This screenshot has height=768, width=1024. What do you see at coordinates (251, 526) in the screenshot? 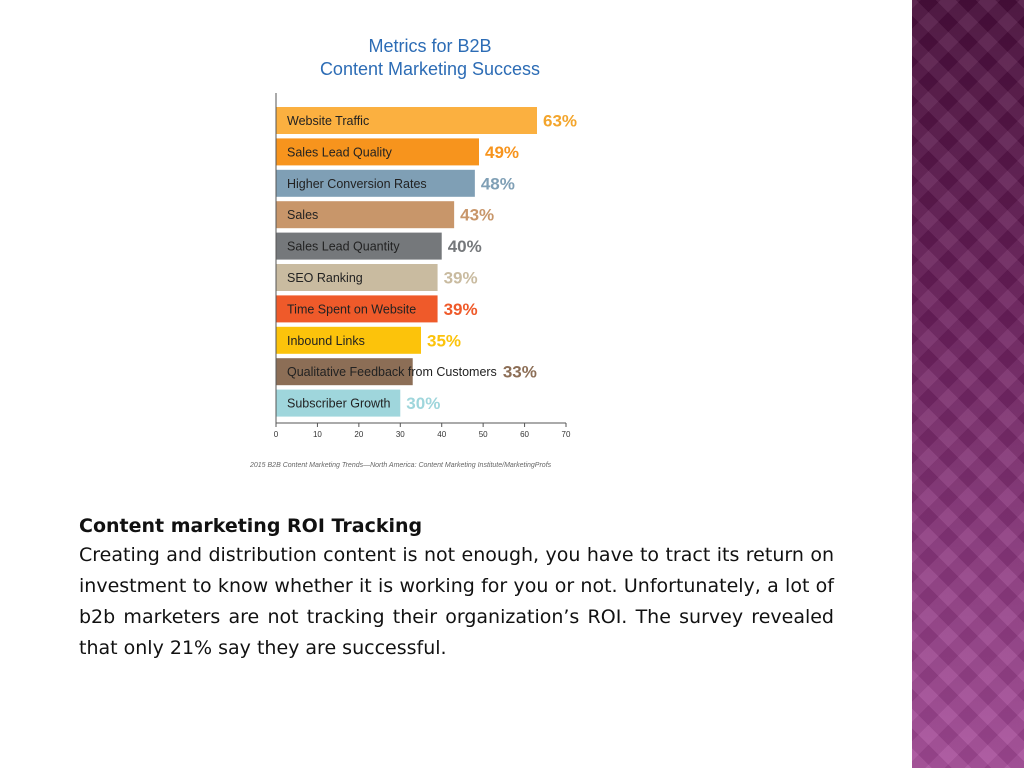
I see `section-heading: Content marketing ROI Tracking` at bounding box center [251, 526].